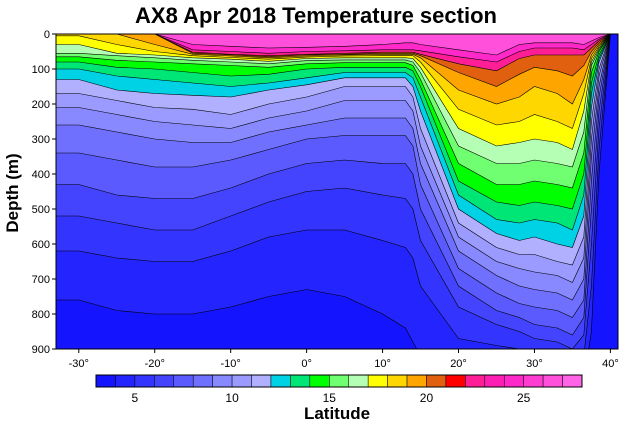 The height and width of the screenshot is (425, 632). I want to click on x-tick-label: 40°, so click(610, 364).